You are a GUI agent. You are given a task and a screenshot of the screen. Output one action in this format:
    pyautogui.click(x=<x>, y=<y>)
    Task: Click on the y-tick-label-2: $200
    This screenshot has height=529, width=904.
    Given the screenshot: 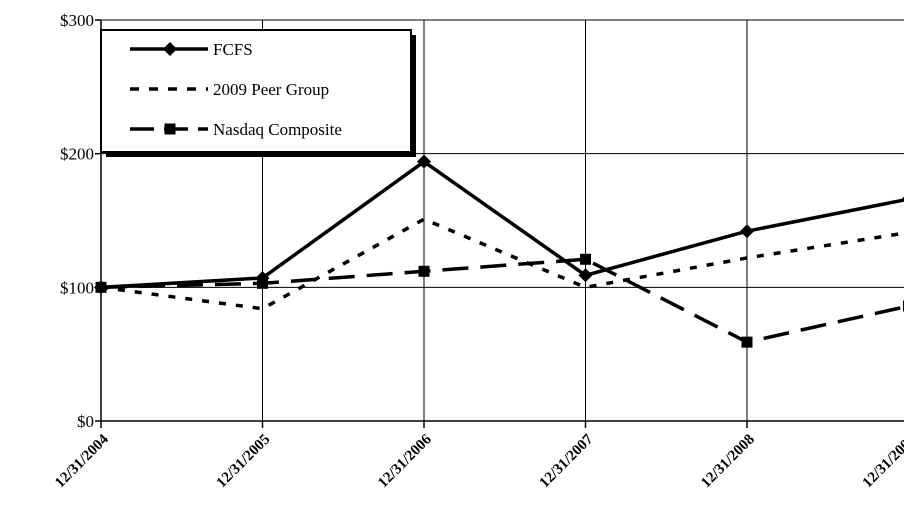 What is the action you would take?
    pyautogui.click(x=77, y=154)
    